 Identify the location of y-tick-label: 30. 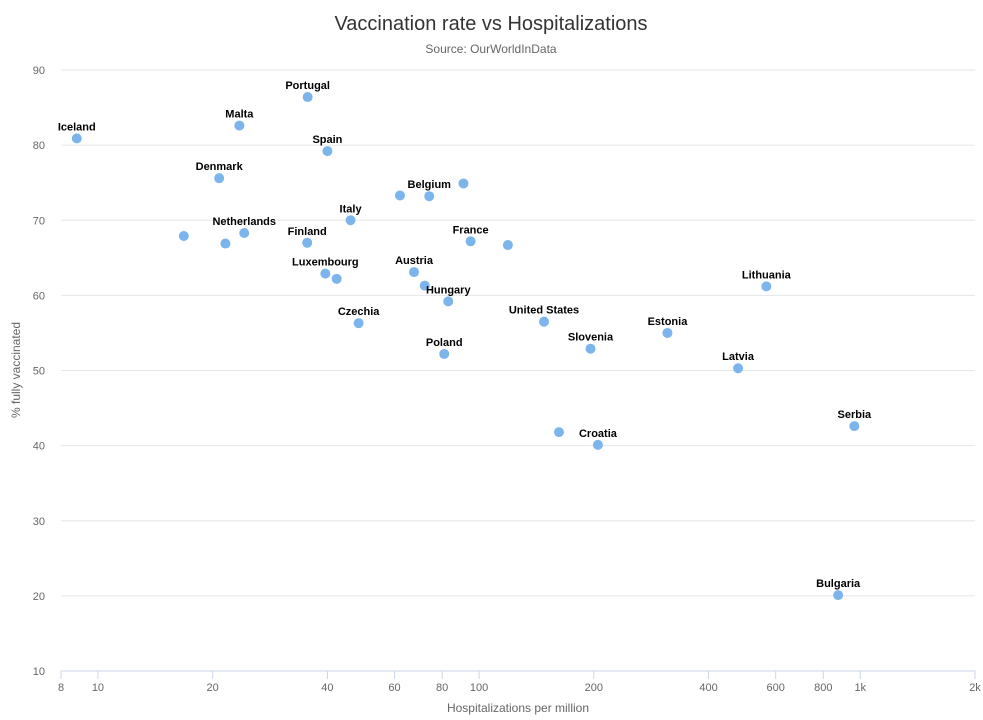
(39, 522).